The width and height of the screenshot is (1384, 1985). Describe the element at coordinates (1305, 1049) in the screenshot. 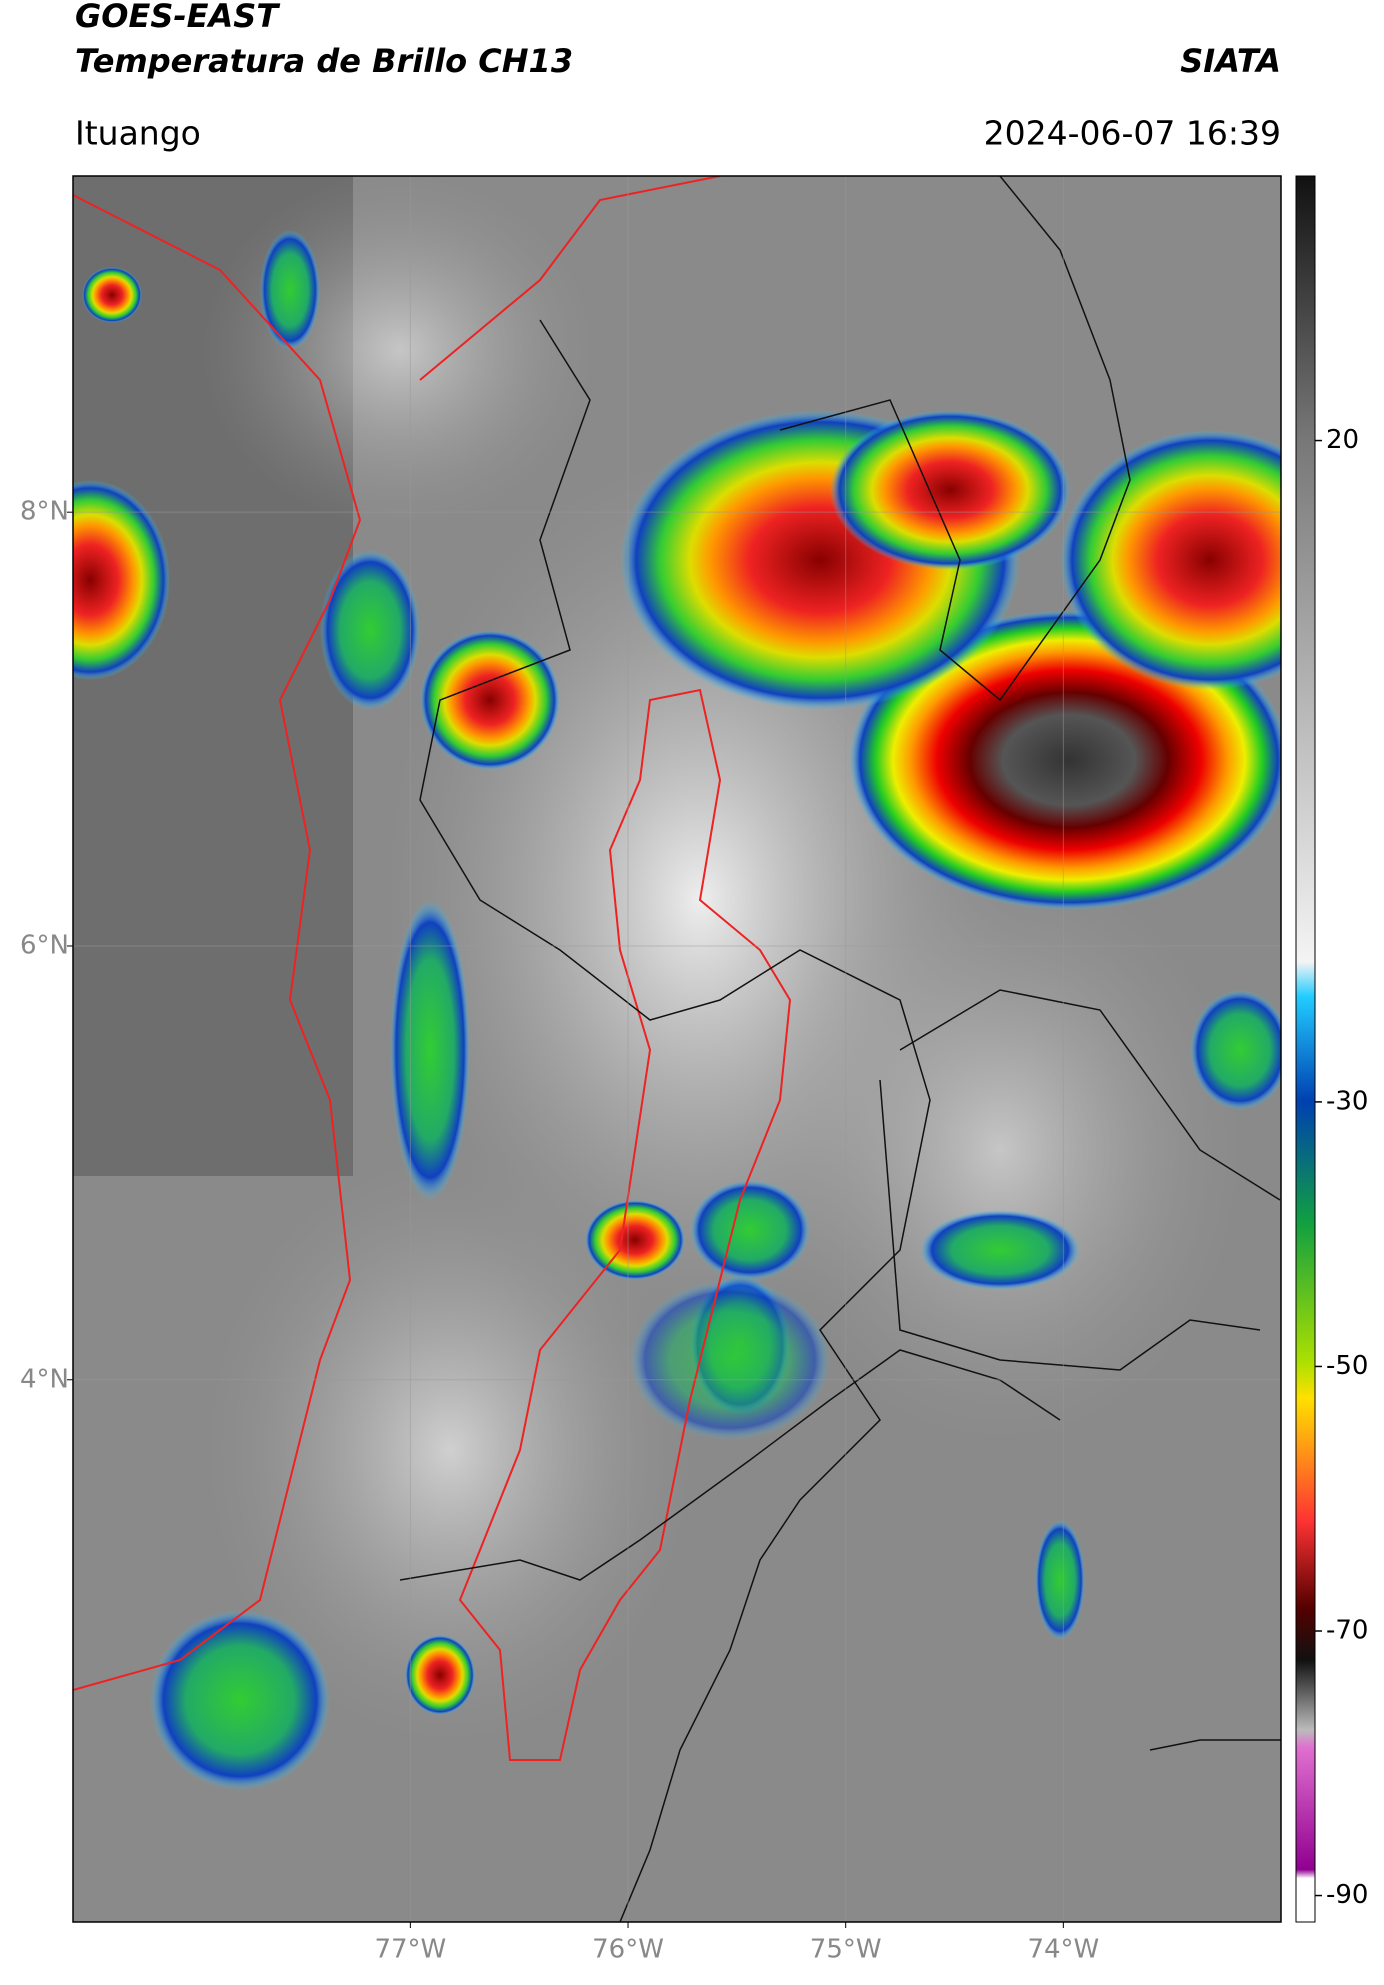

I see `colorbar` at that location.